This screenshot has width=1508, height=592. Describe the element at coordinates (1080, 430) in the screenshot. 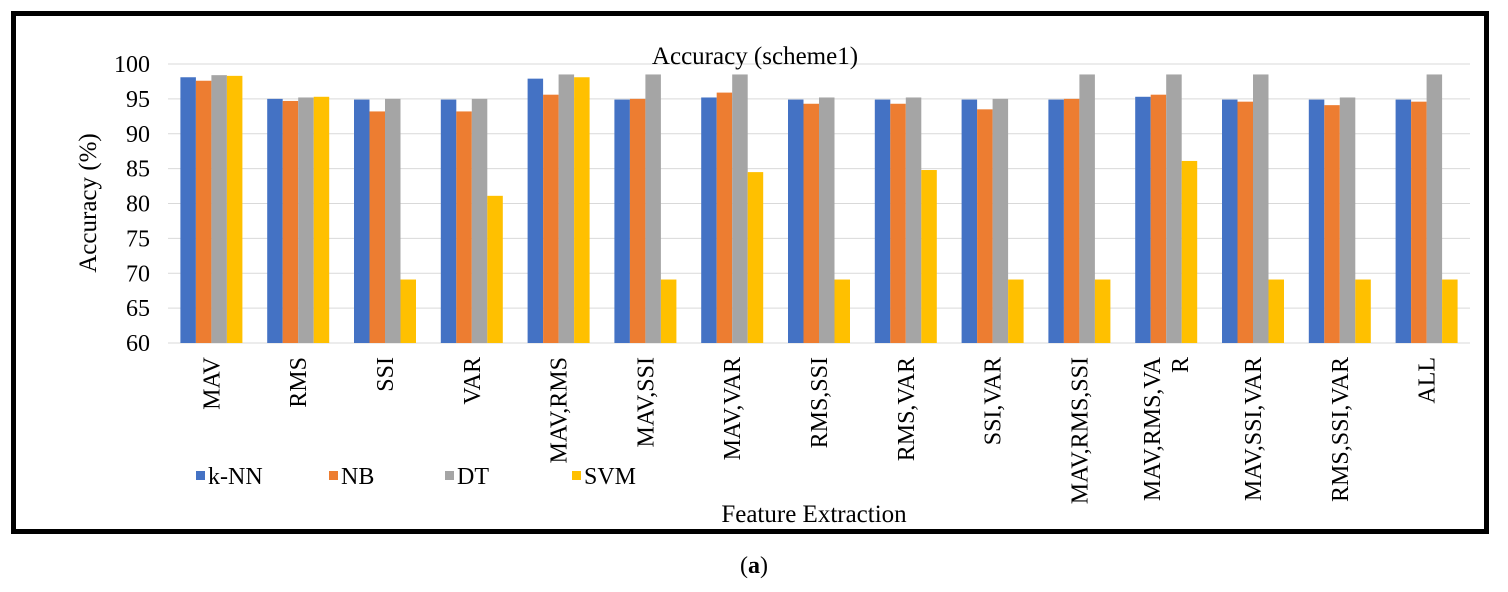

I see `x-tick-label: MAV,RMS,SSI` at that location.